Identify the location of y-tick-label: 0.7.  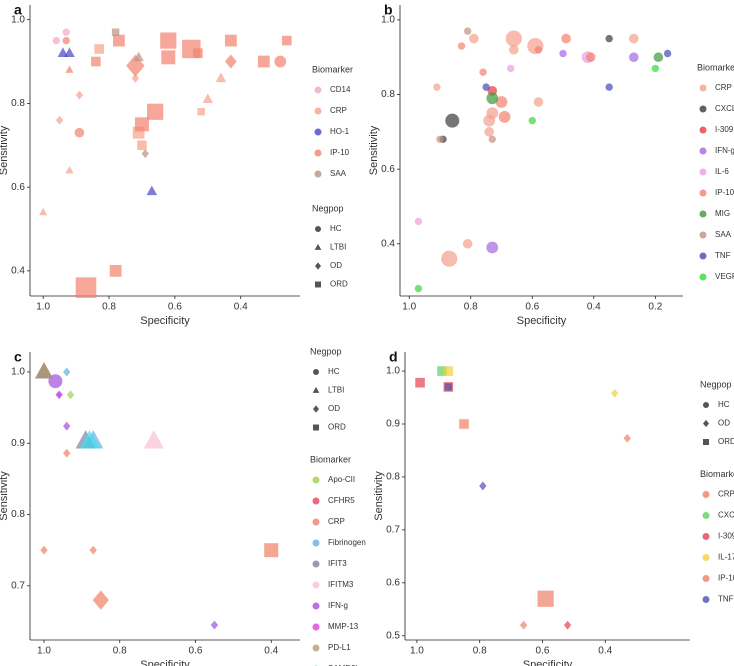
(18, 585).